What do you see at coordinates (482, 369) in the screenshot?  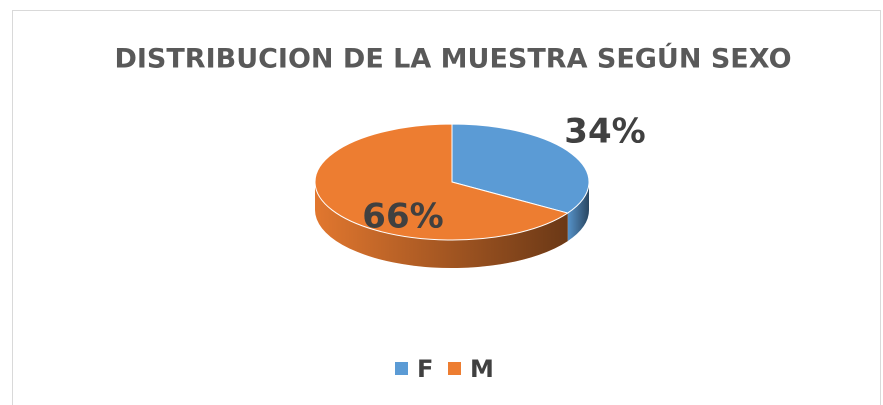 I see `legend-label: M` at bounding box center [482, 369].